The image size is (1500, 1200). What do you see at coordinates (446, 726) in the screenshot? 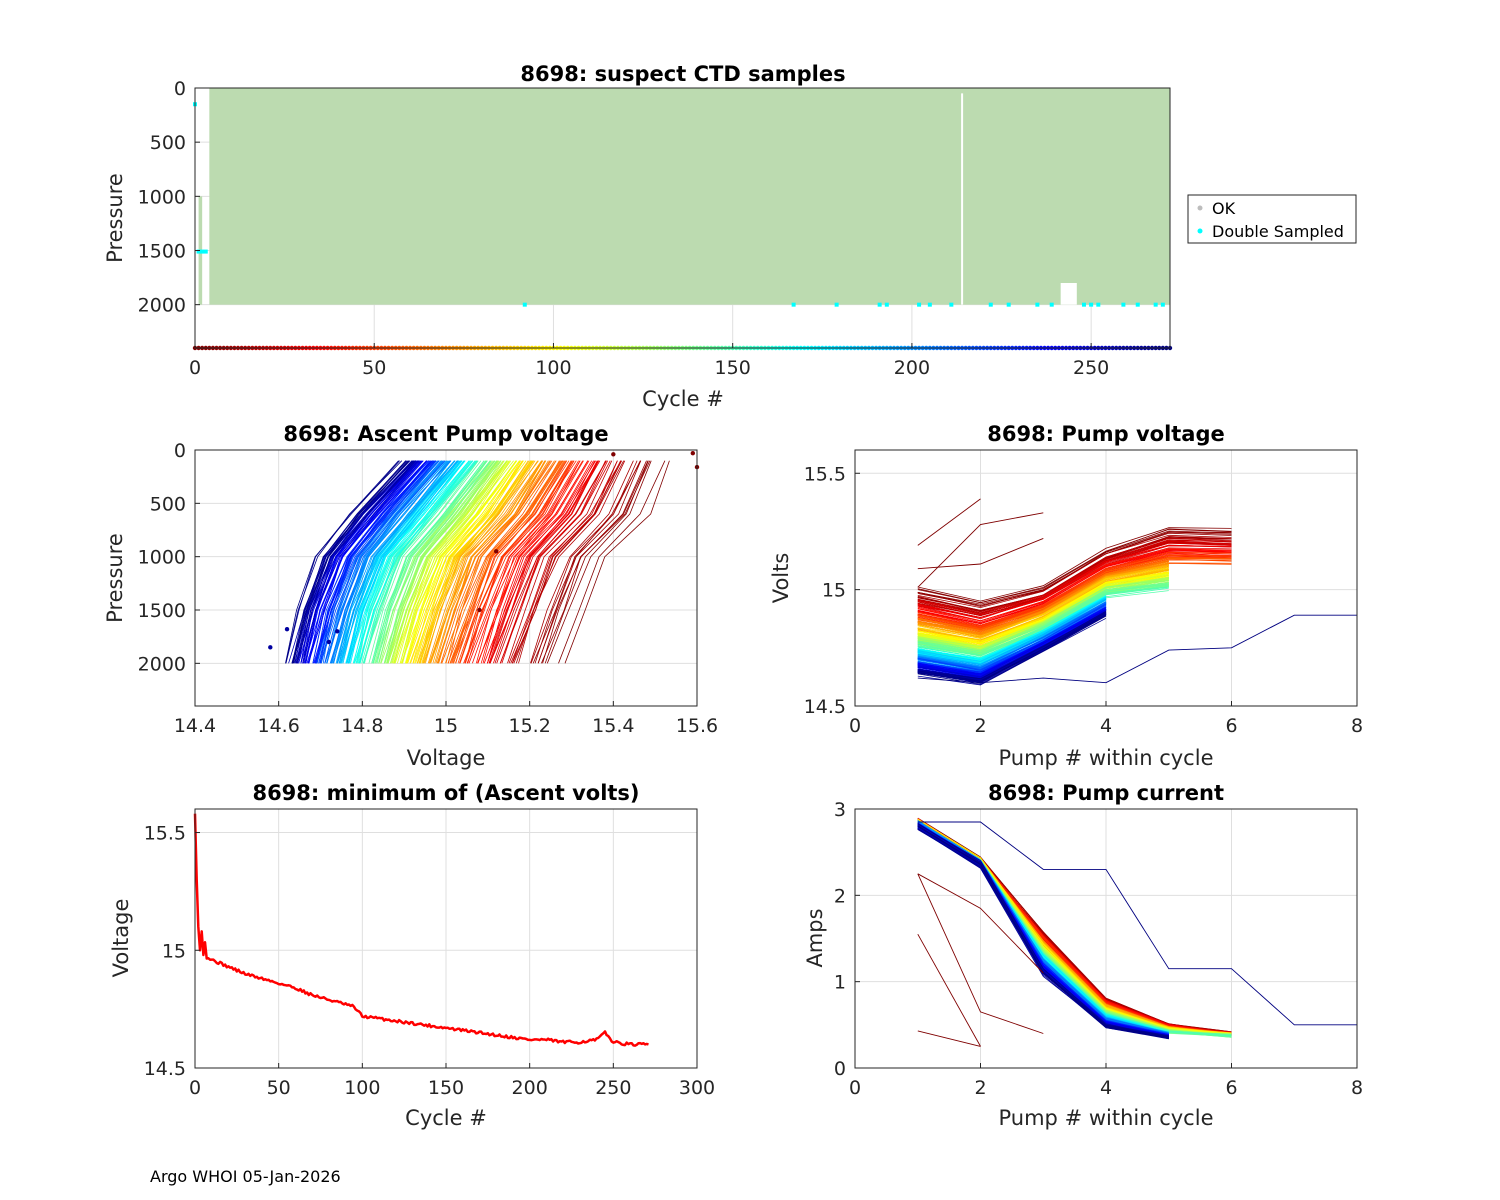
I see `ascent-xtick-label: 15` at bounding box center [446, 726].